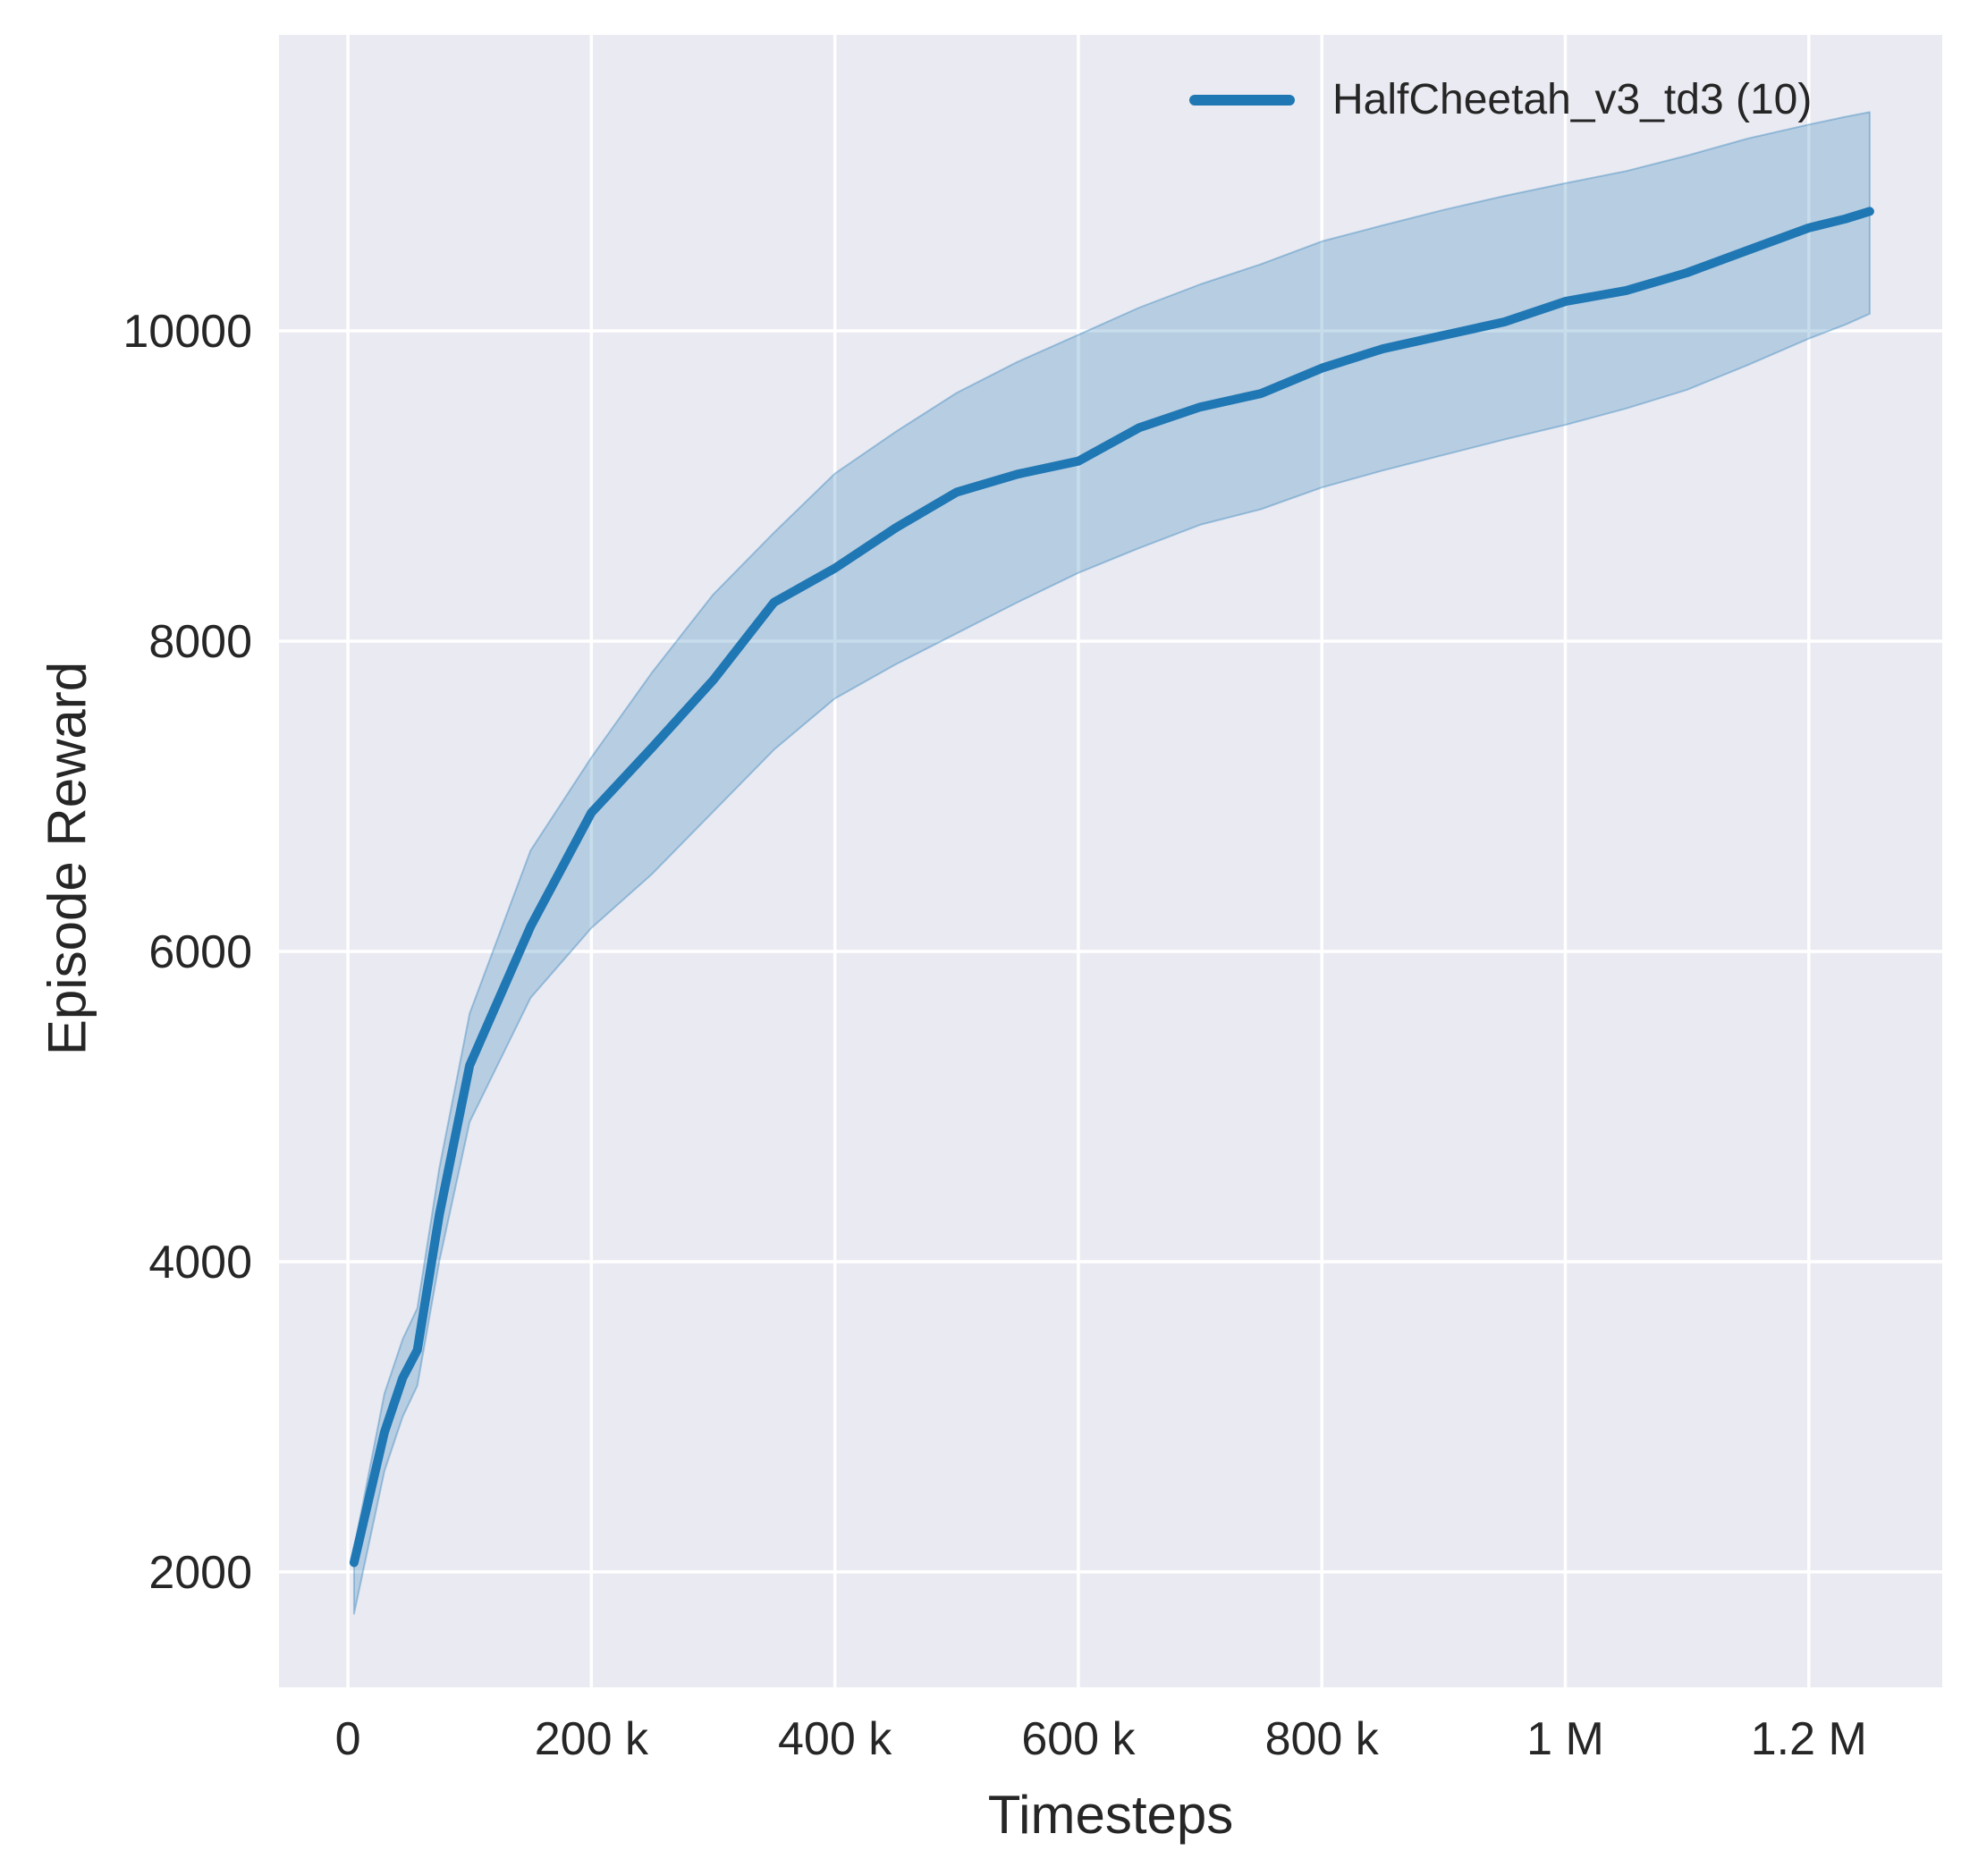 The image size is (1978, 1876). What do you see at coordinates (1809, 1739) in the screenshot?
I see `x-tick-label: 1.2 M` at bounding box center [1809, 1739].